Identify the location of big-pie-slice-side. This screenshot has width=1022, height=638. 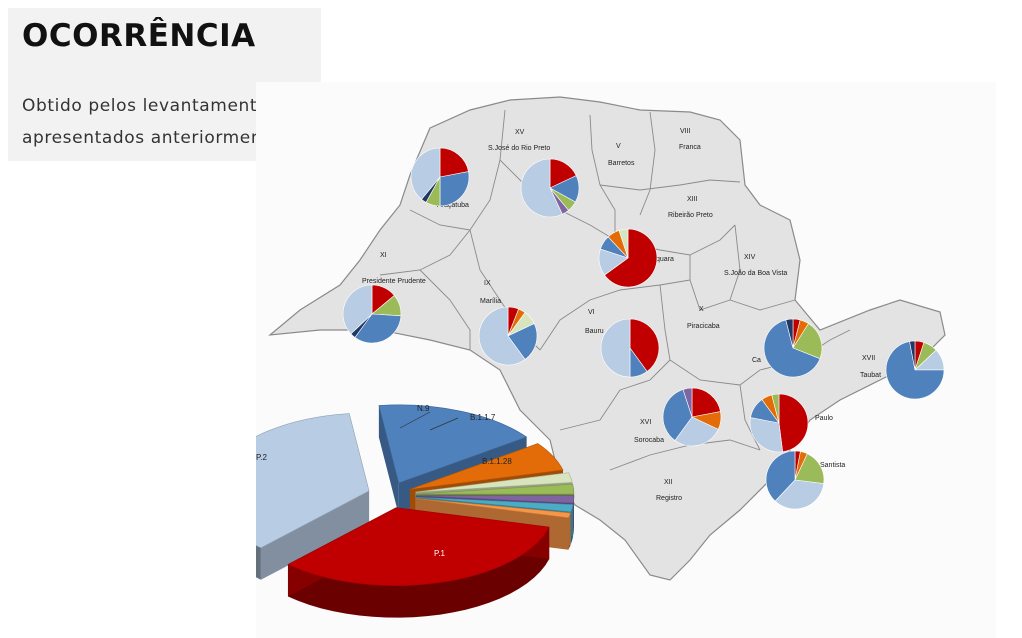
(418, 572).